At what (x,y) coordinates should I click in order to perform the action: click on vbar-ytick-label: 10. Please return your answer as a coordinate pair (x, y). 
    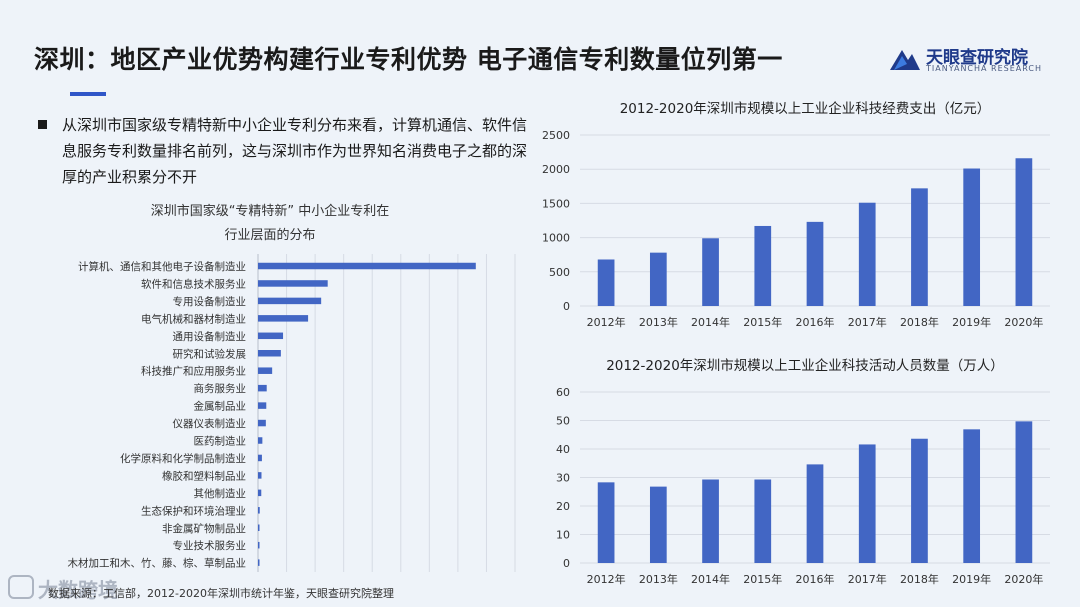
    Looking at the image, I should click on (563, 535).